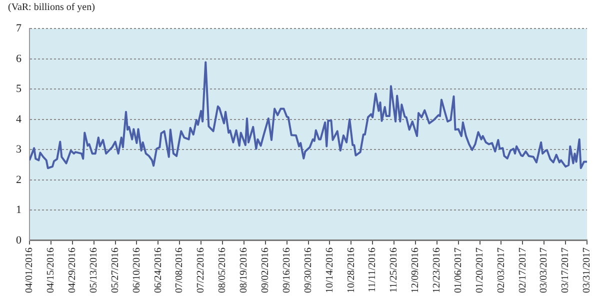 The image size is (605, 304). Describe the element at coordinates (372, 269) in the screenshot. I see `x-tick-label: 11/11/2016` at that location.